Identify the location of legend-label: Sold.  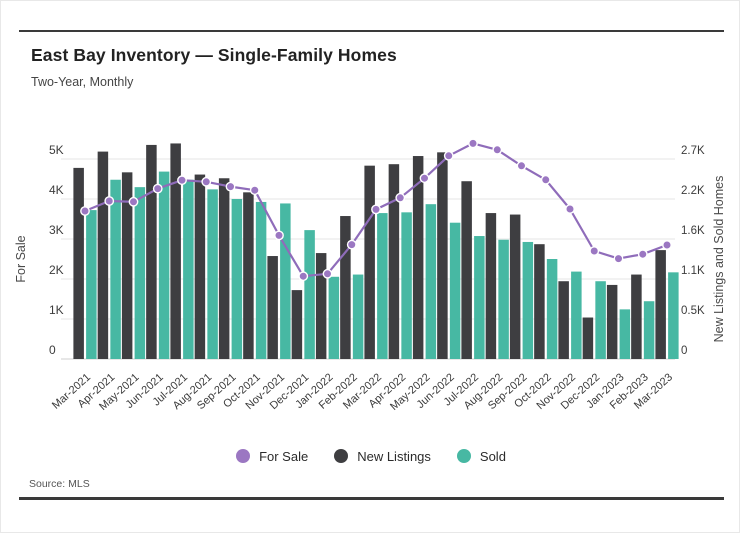
(492, 456).